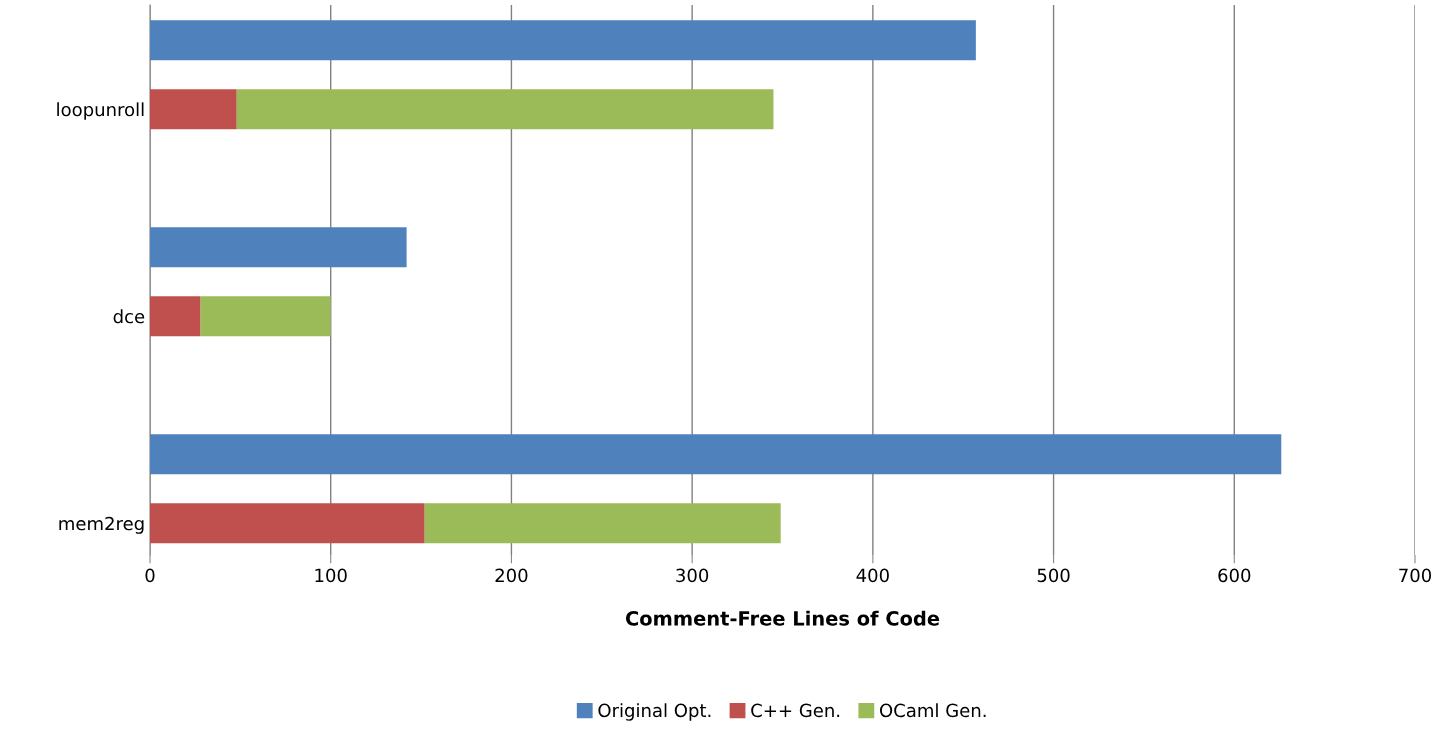 The width and height of the screenshot is (1447, 738). Describe the element at coordinates (932, 710) in the screenshot. I see `legend-label: OCaml Gen.` at that location.